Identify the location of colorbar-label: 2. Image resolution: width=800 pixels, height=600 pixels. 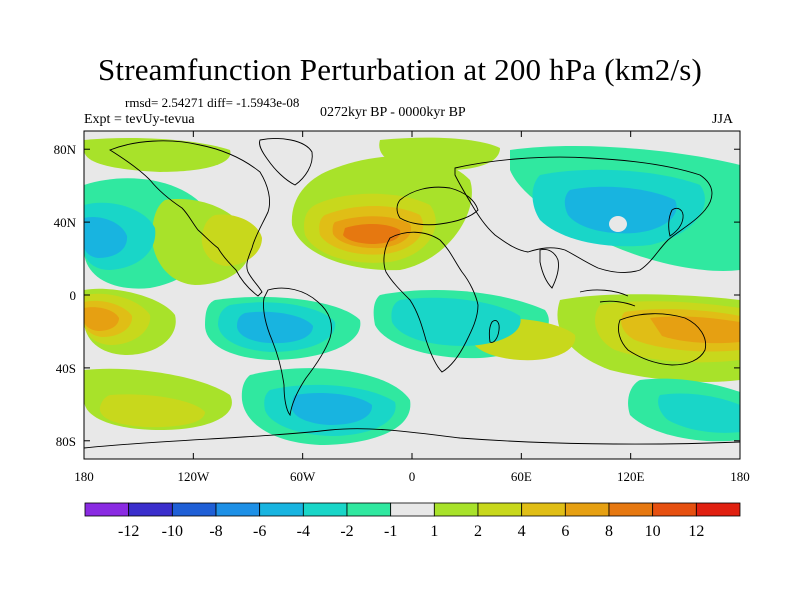
(478, 531).